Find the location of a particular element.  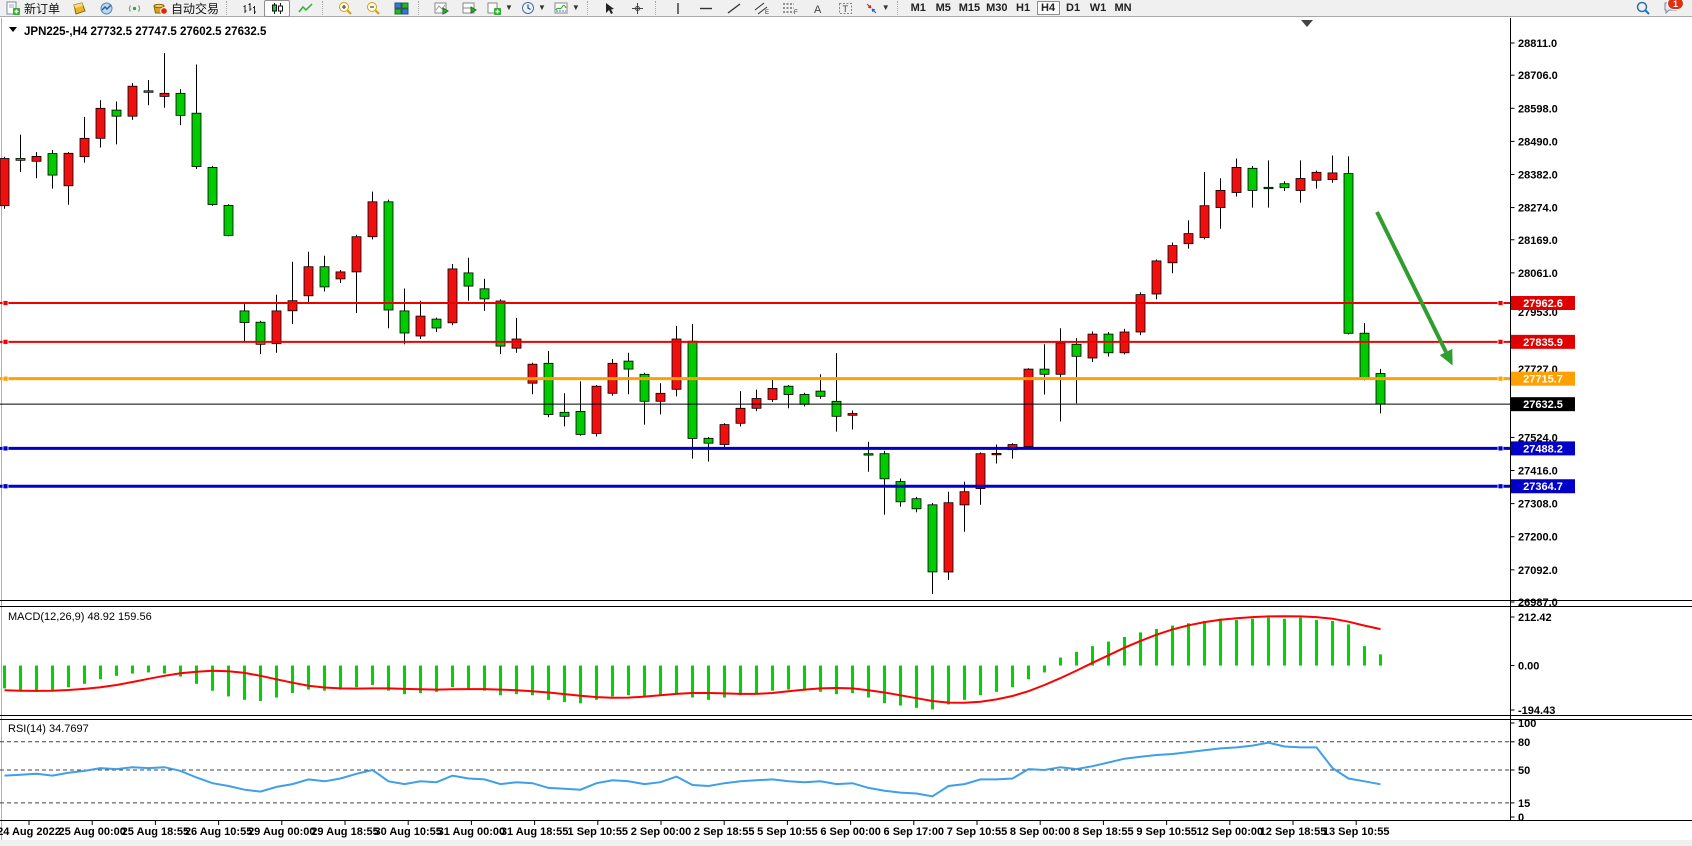

timeframe-m30: M30 is located at coordinates (997, 8).